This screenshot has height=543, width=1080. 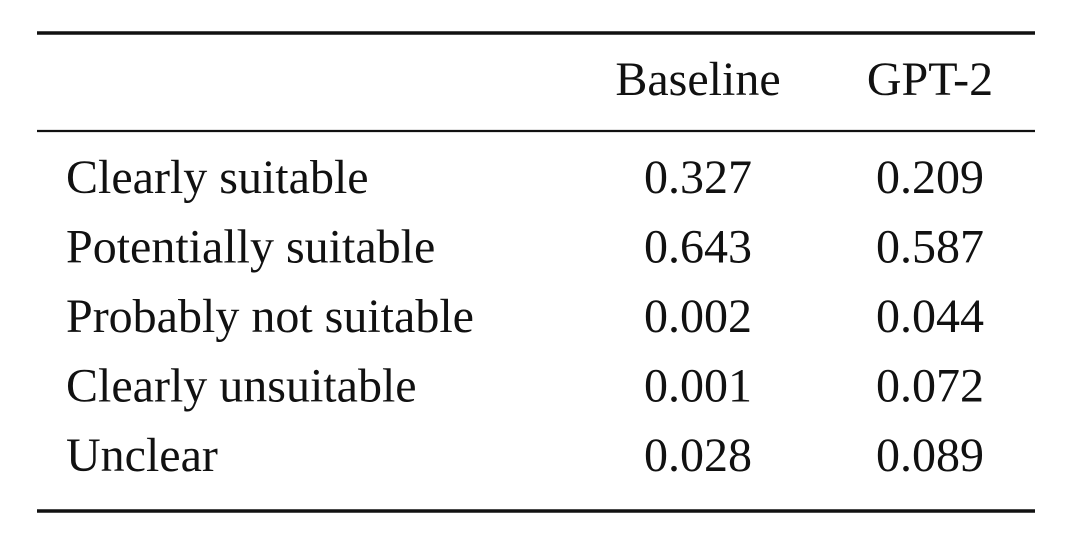 What do you see at coordinates (697, 79) in the screenshot?
I see `column-header: Baseline` at bounding box center [697, 79].